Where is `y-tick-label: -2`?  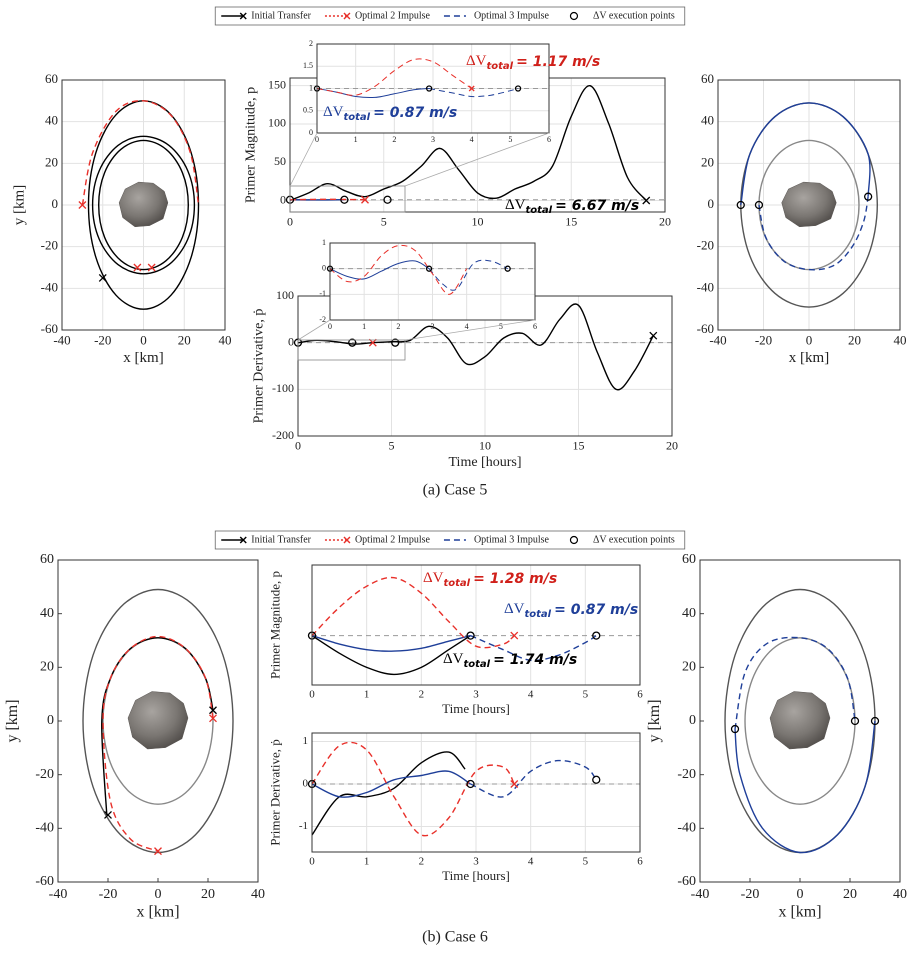 y-tick-label: -2 is located at coordinates (322, 319).